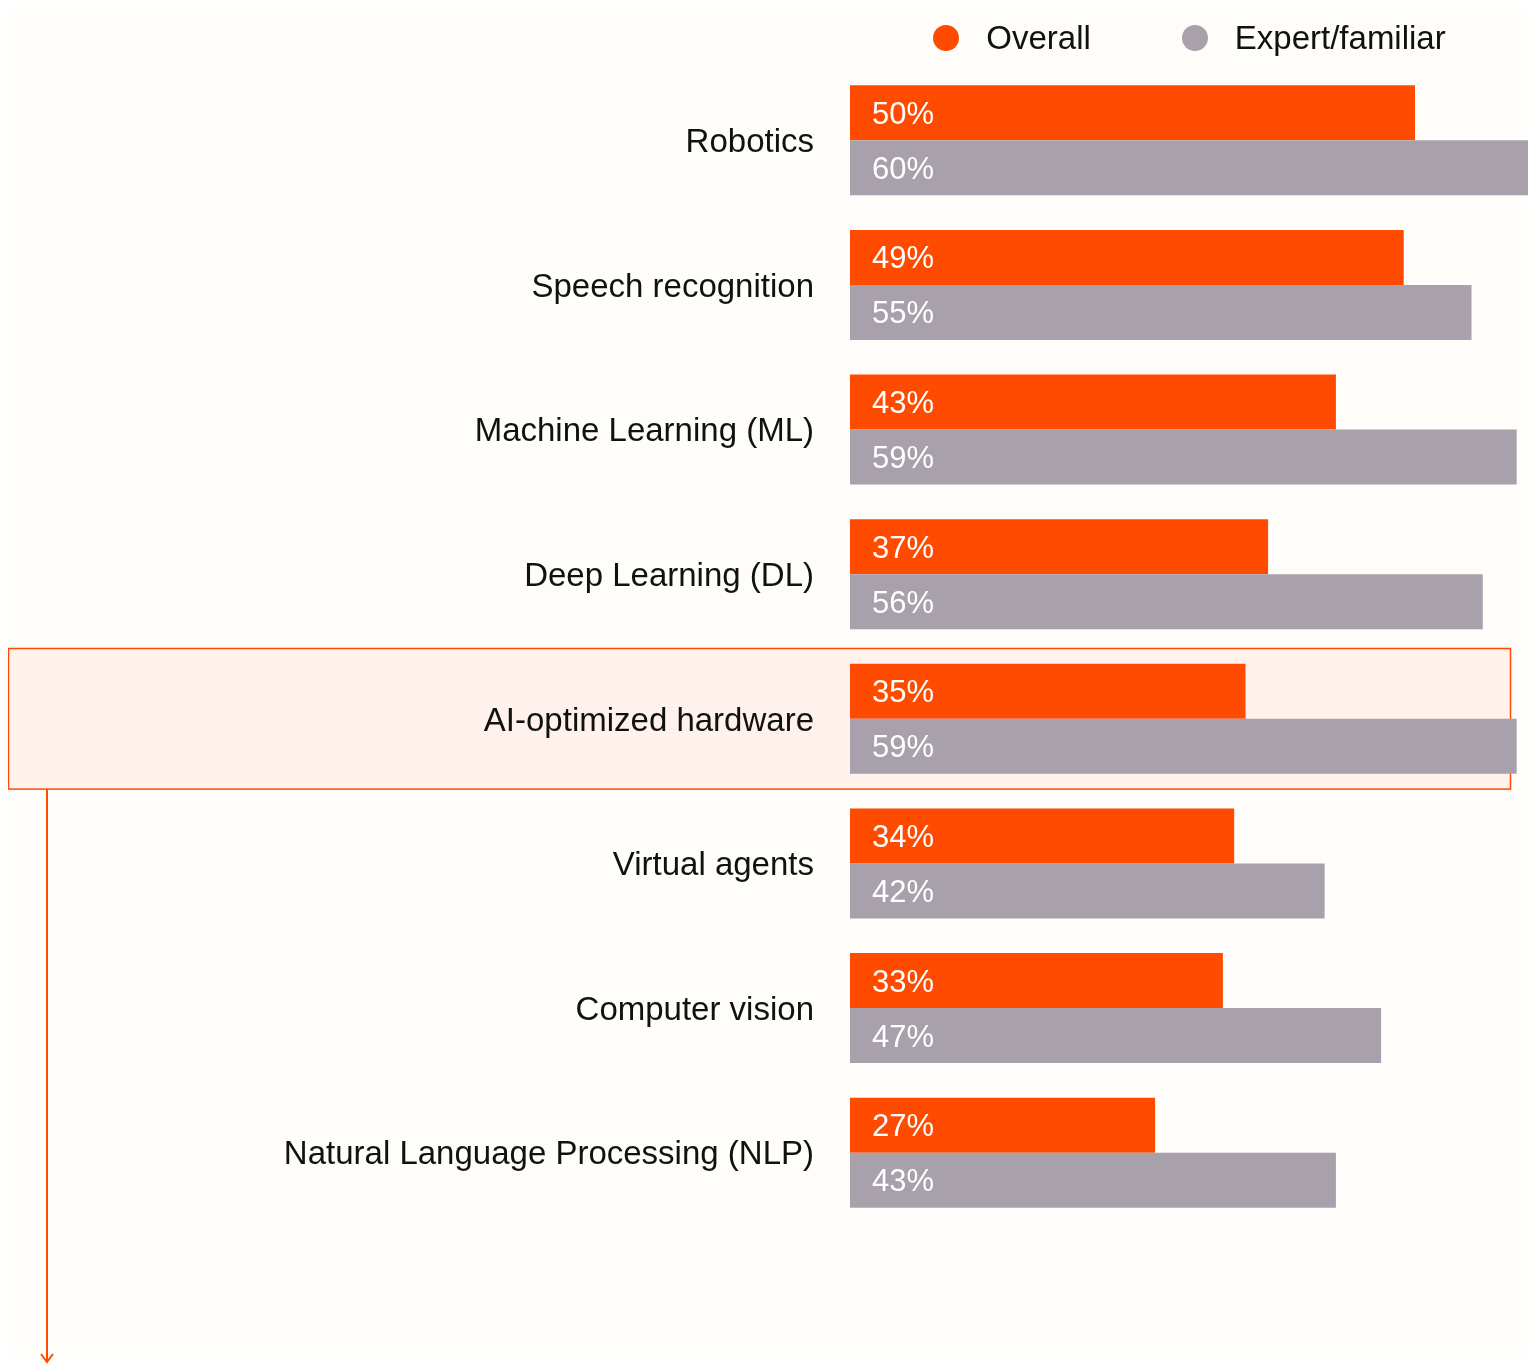  I want to click on y-tick-label: Virtual agents, so click(713, 864).